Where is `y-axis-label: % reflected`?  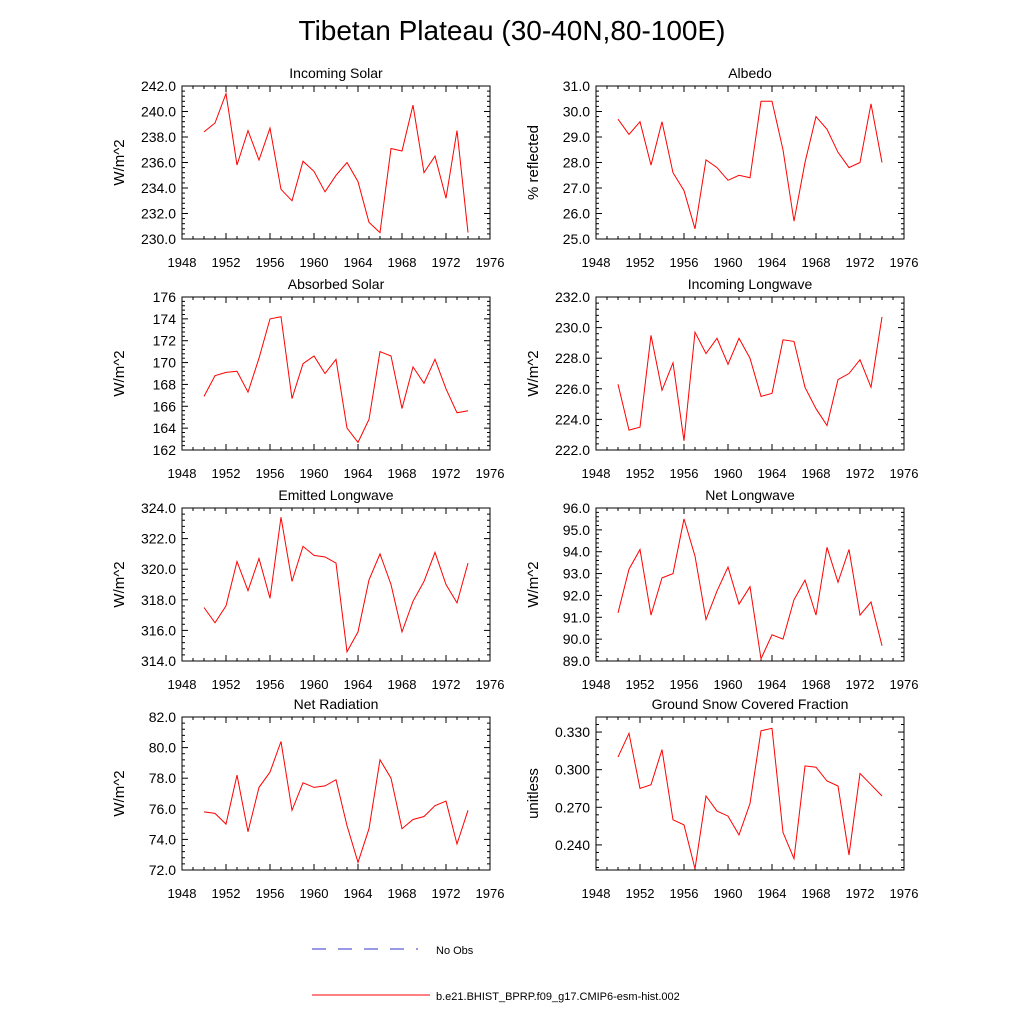
y-axis-label: % reflected is located at coordinates (533, 162).